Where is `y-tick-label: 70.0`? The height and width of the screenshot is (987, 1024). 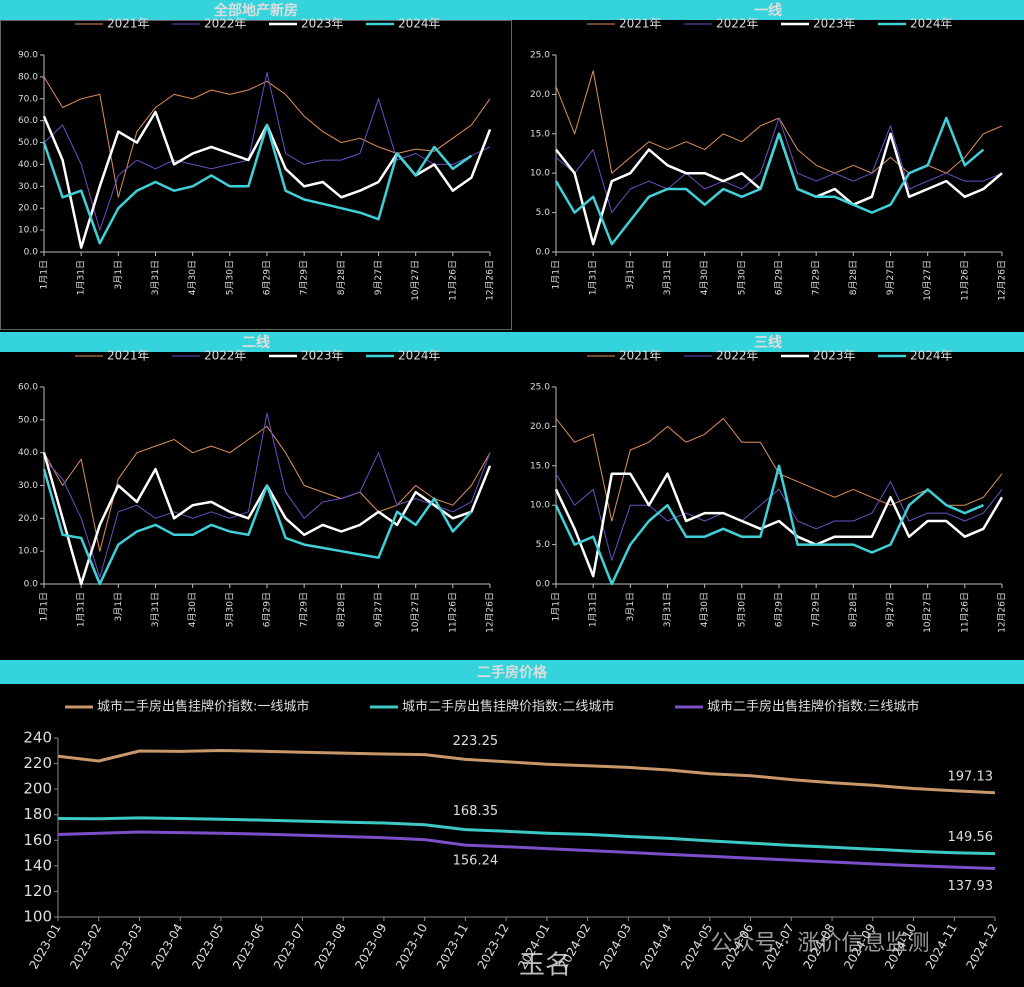 y-tick-label: 70.0 is located at coordinates (28, 99).